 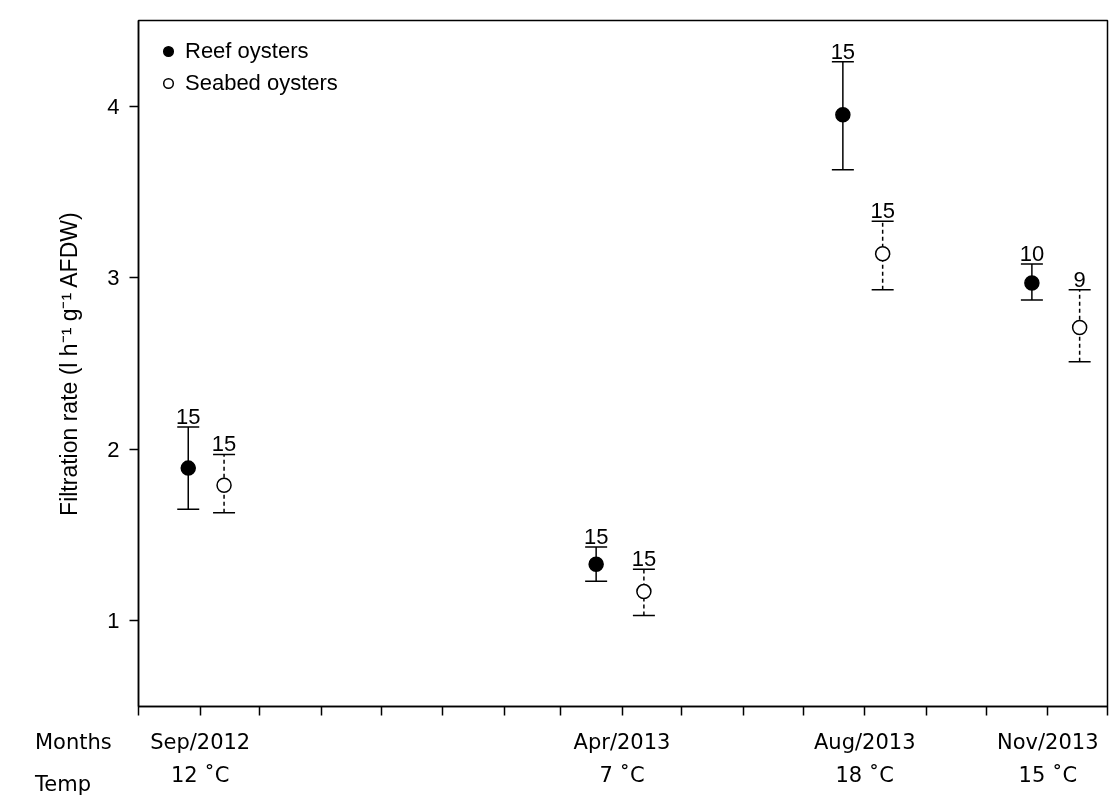 I want to click on x-tick-label: Apr/2013, so click(x=622, y=741).